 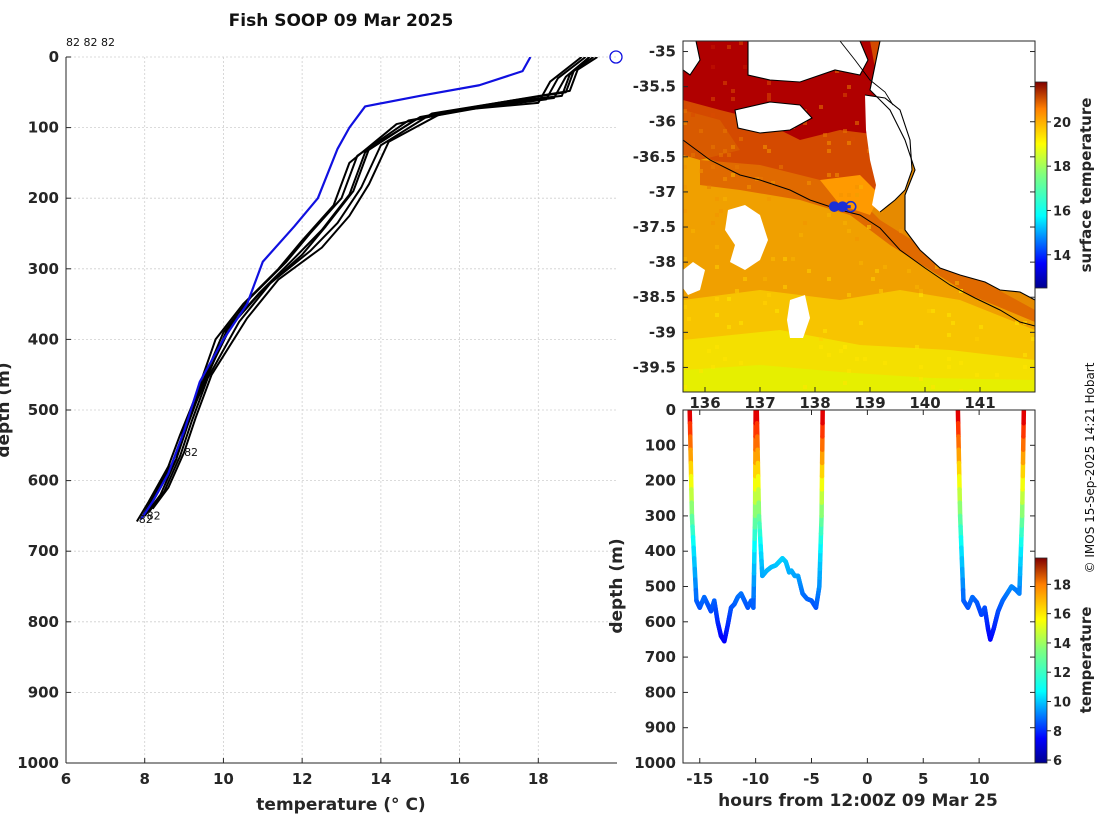 I want to click on dt-y-tick-label: 300, so click(x=660, y=516).